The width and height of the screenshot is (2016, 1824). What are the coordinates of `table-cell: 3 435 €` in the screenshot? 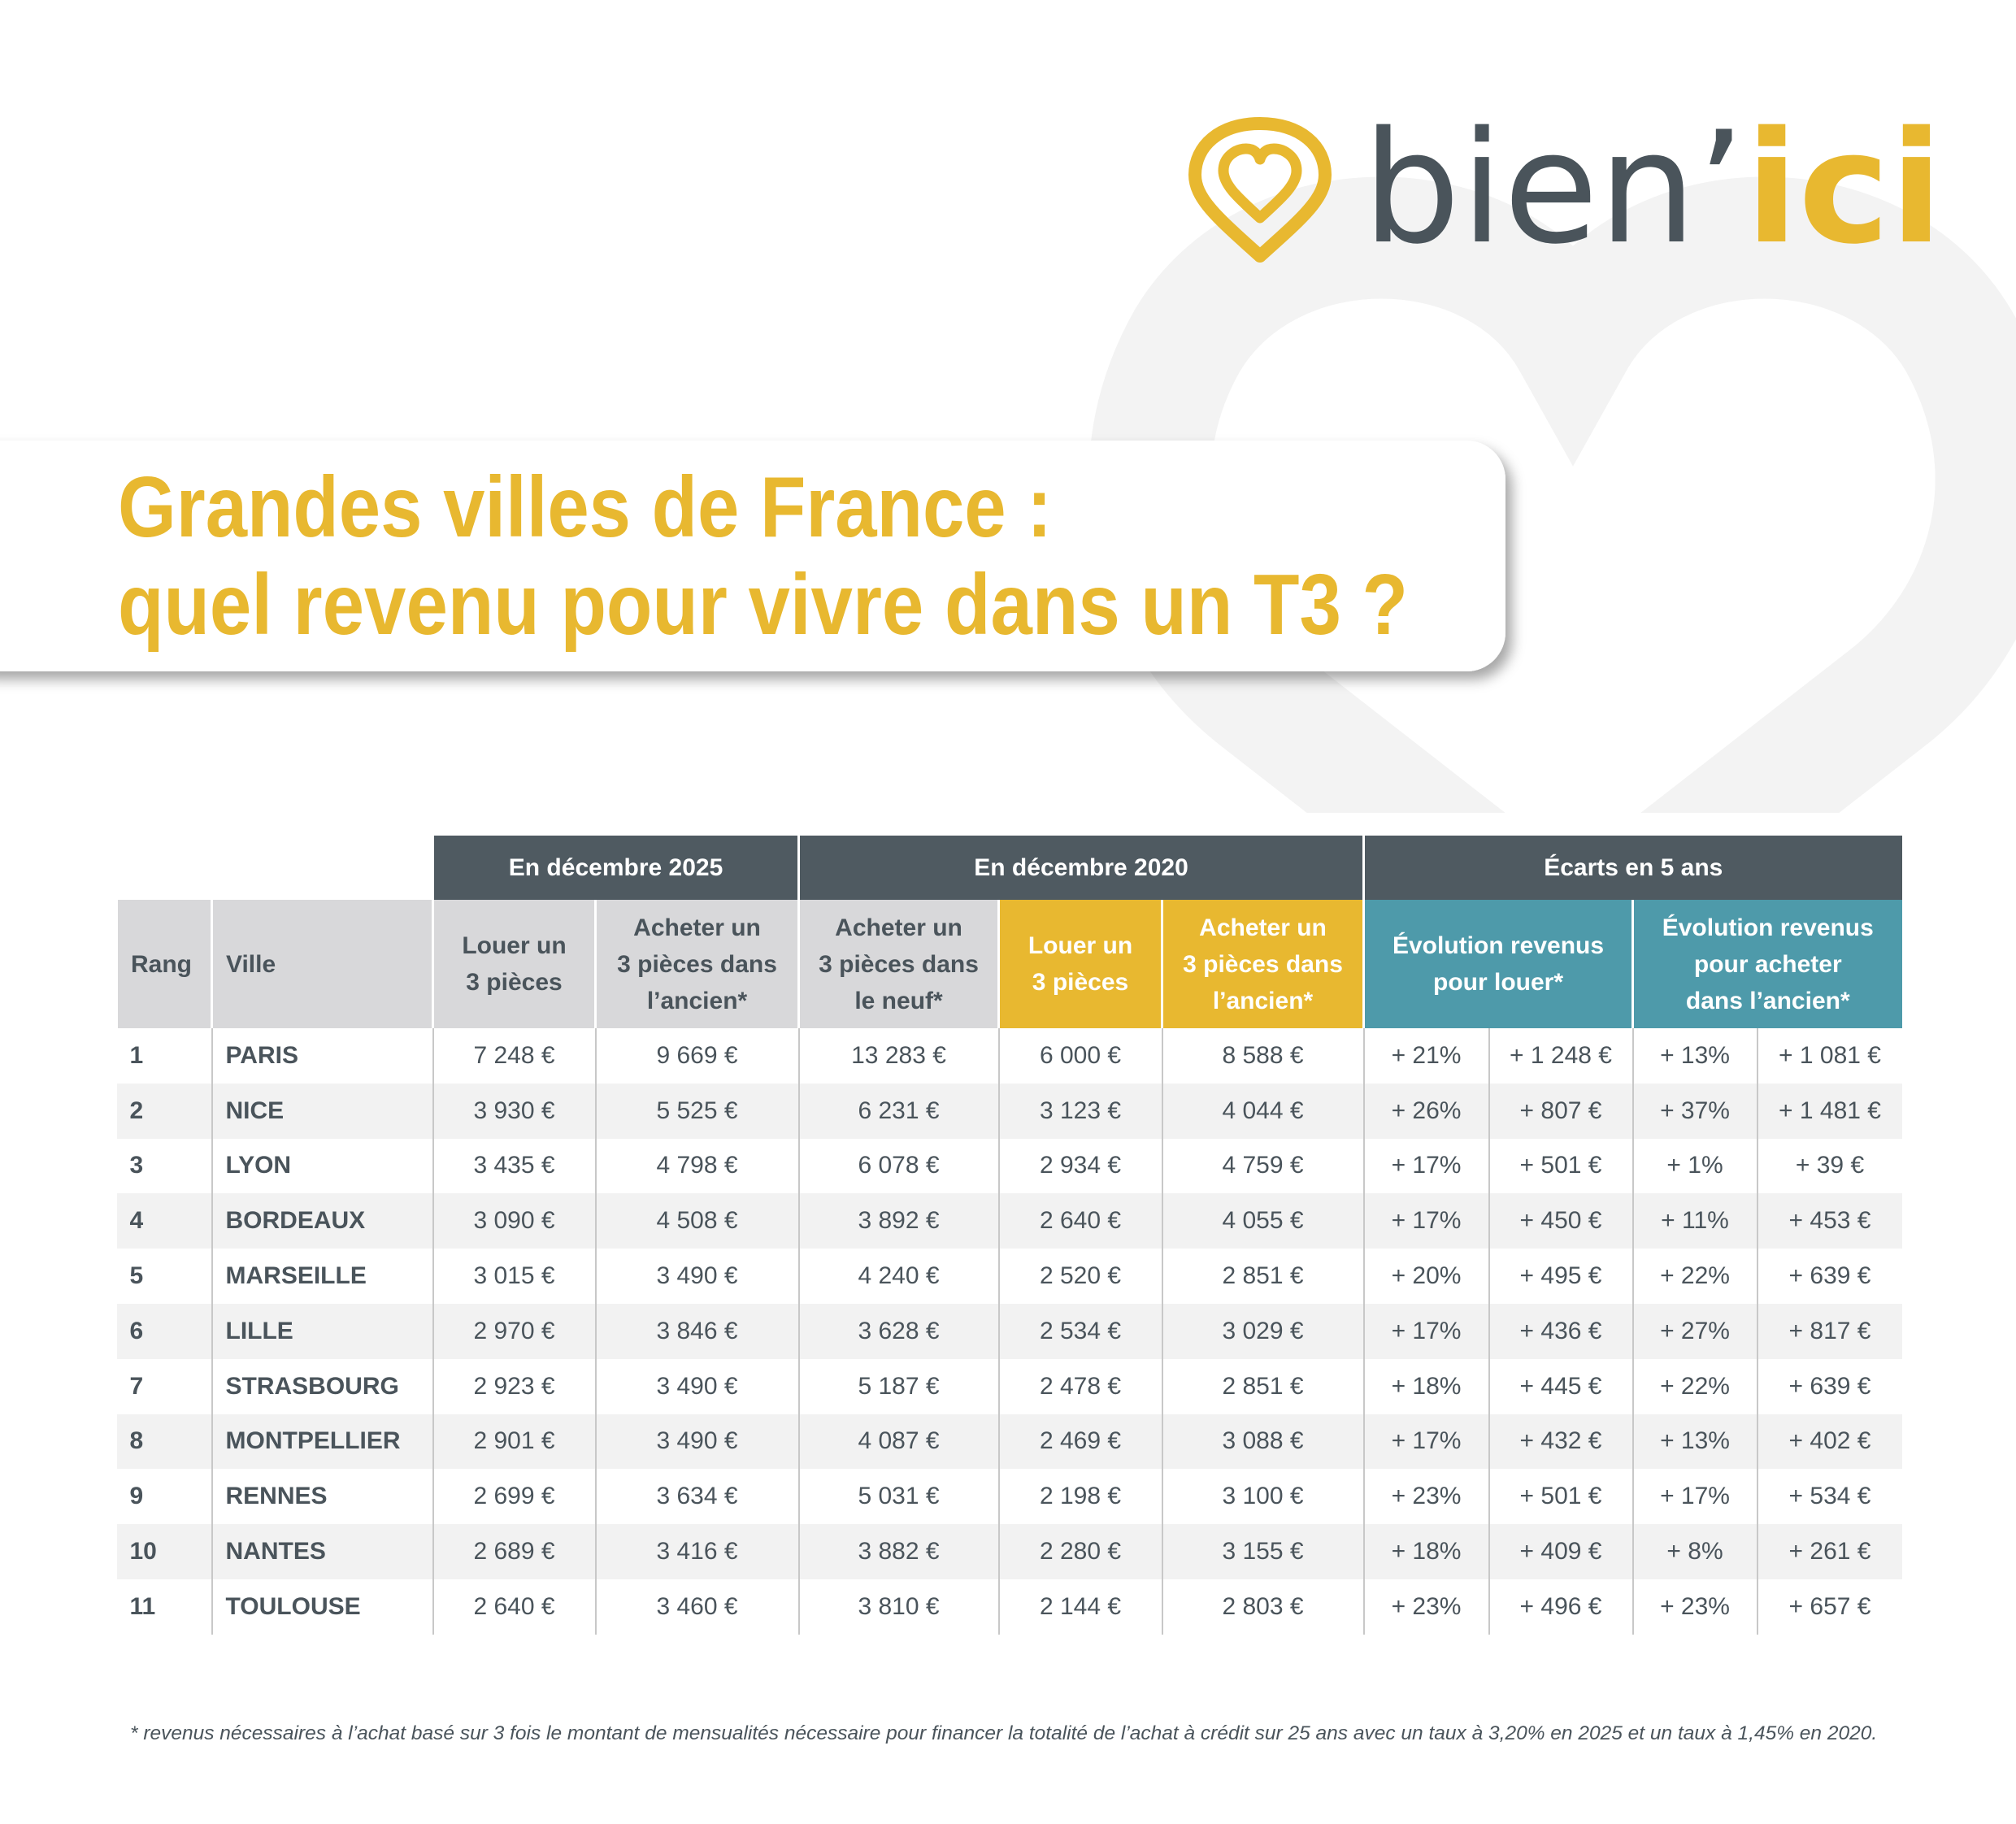 It's located at (514, 1166).